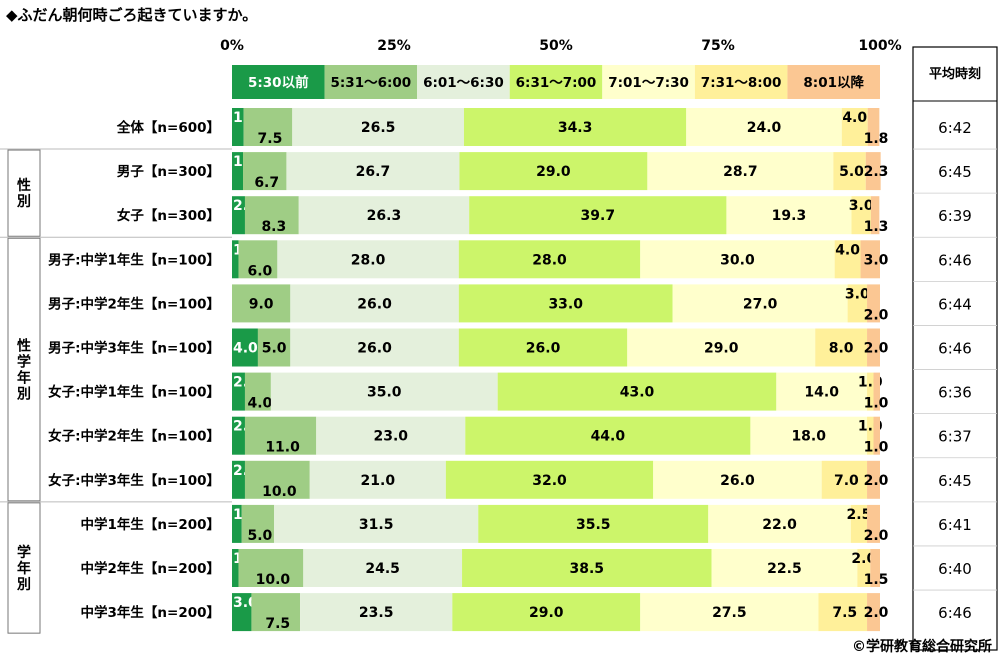 This screenshot has height=660, width=1000. I want to click on group-label: 学年別, so click(23, 568).